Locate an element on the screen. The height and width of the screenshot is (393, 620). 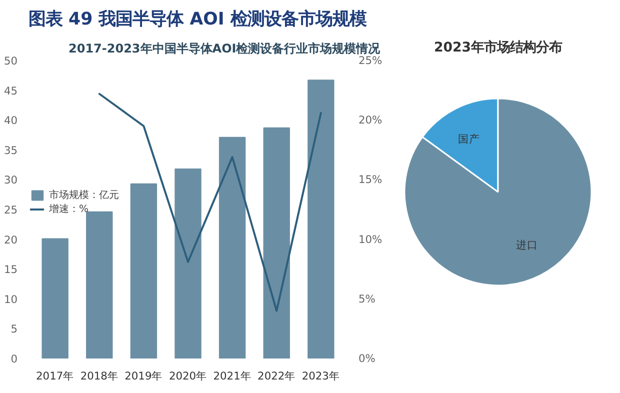
y-tick-label: 25 is located at coordinates (11, 210).